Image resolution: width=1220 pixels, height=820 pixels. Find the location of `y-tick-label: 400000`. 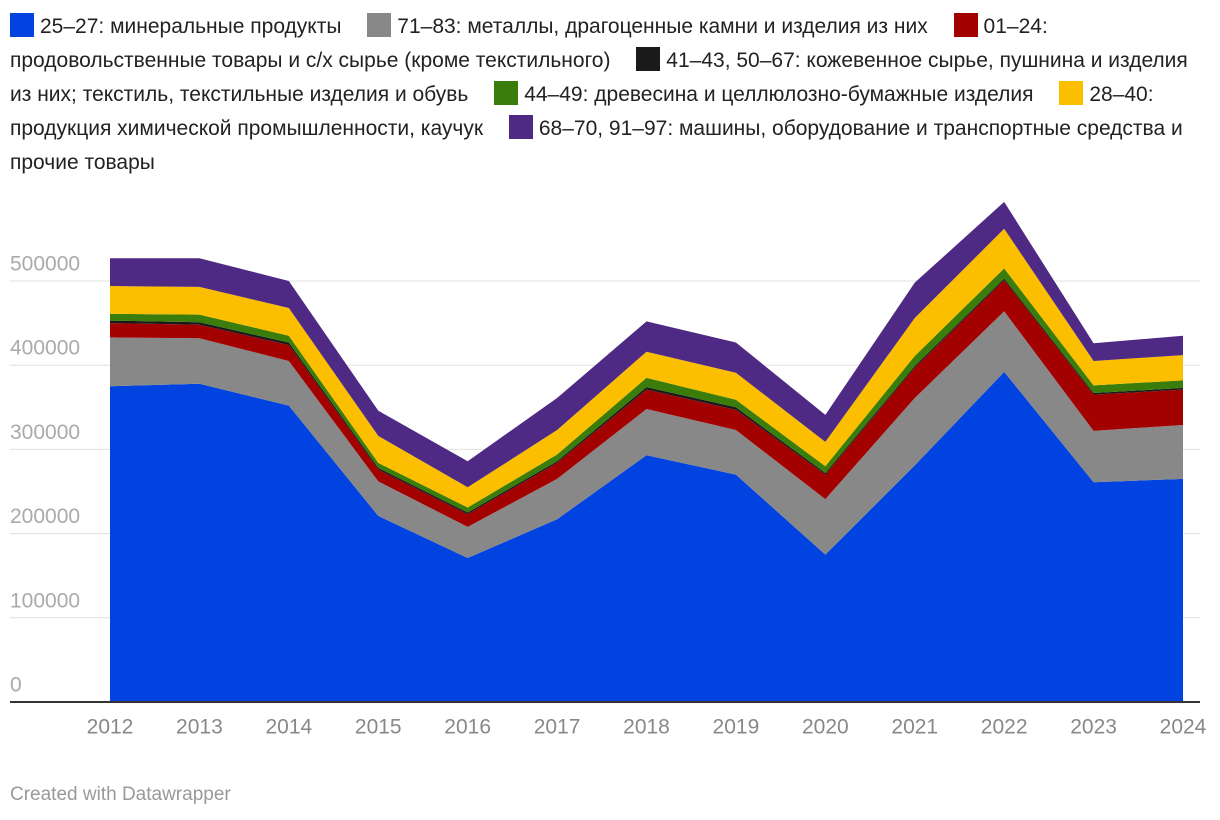

y-tick-label: 400000 is located at coordinates (45, 348).